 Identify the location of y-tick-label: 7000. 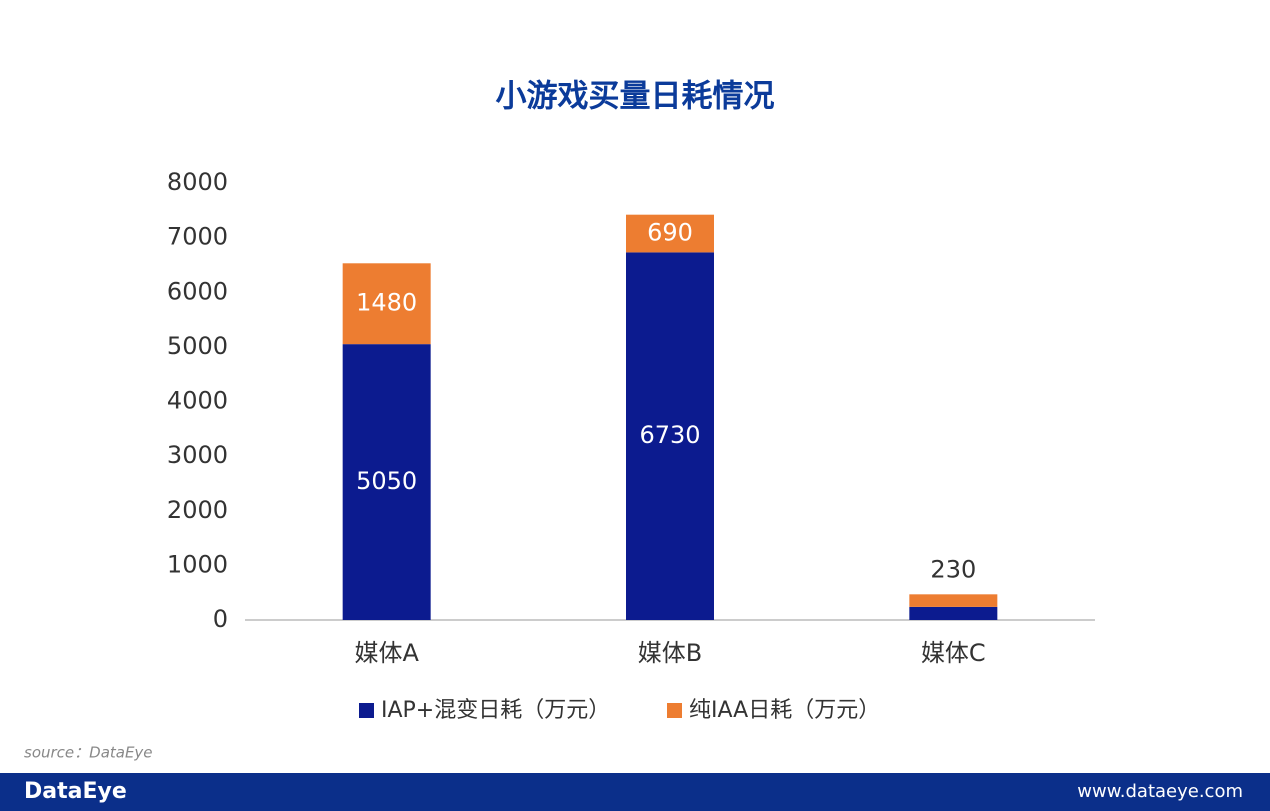
(197, 237).